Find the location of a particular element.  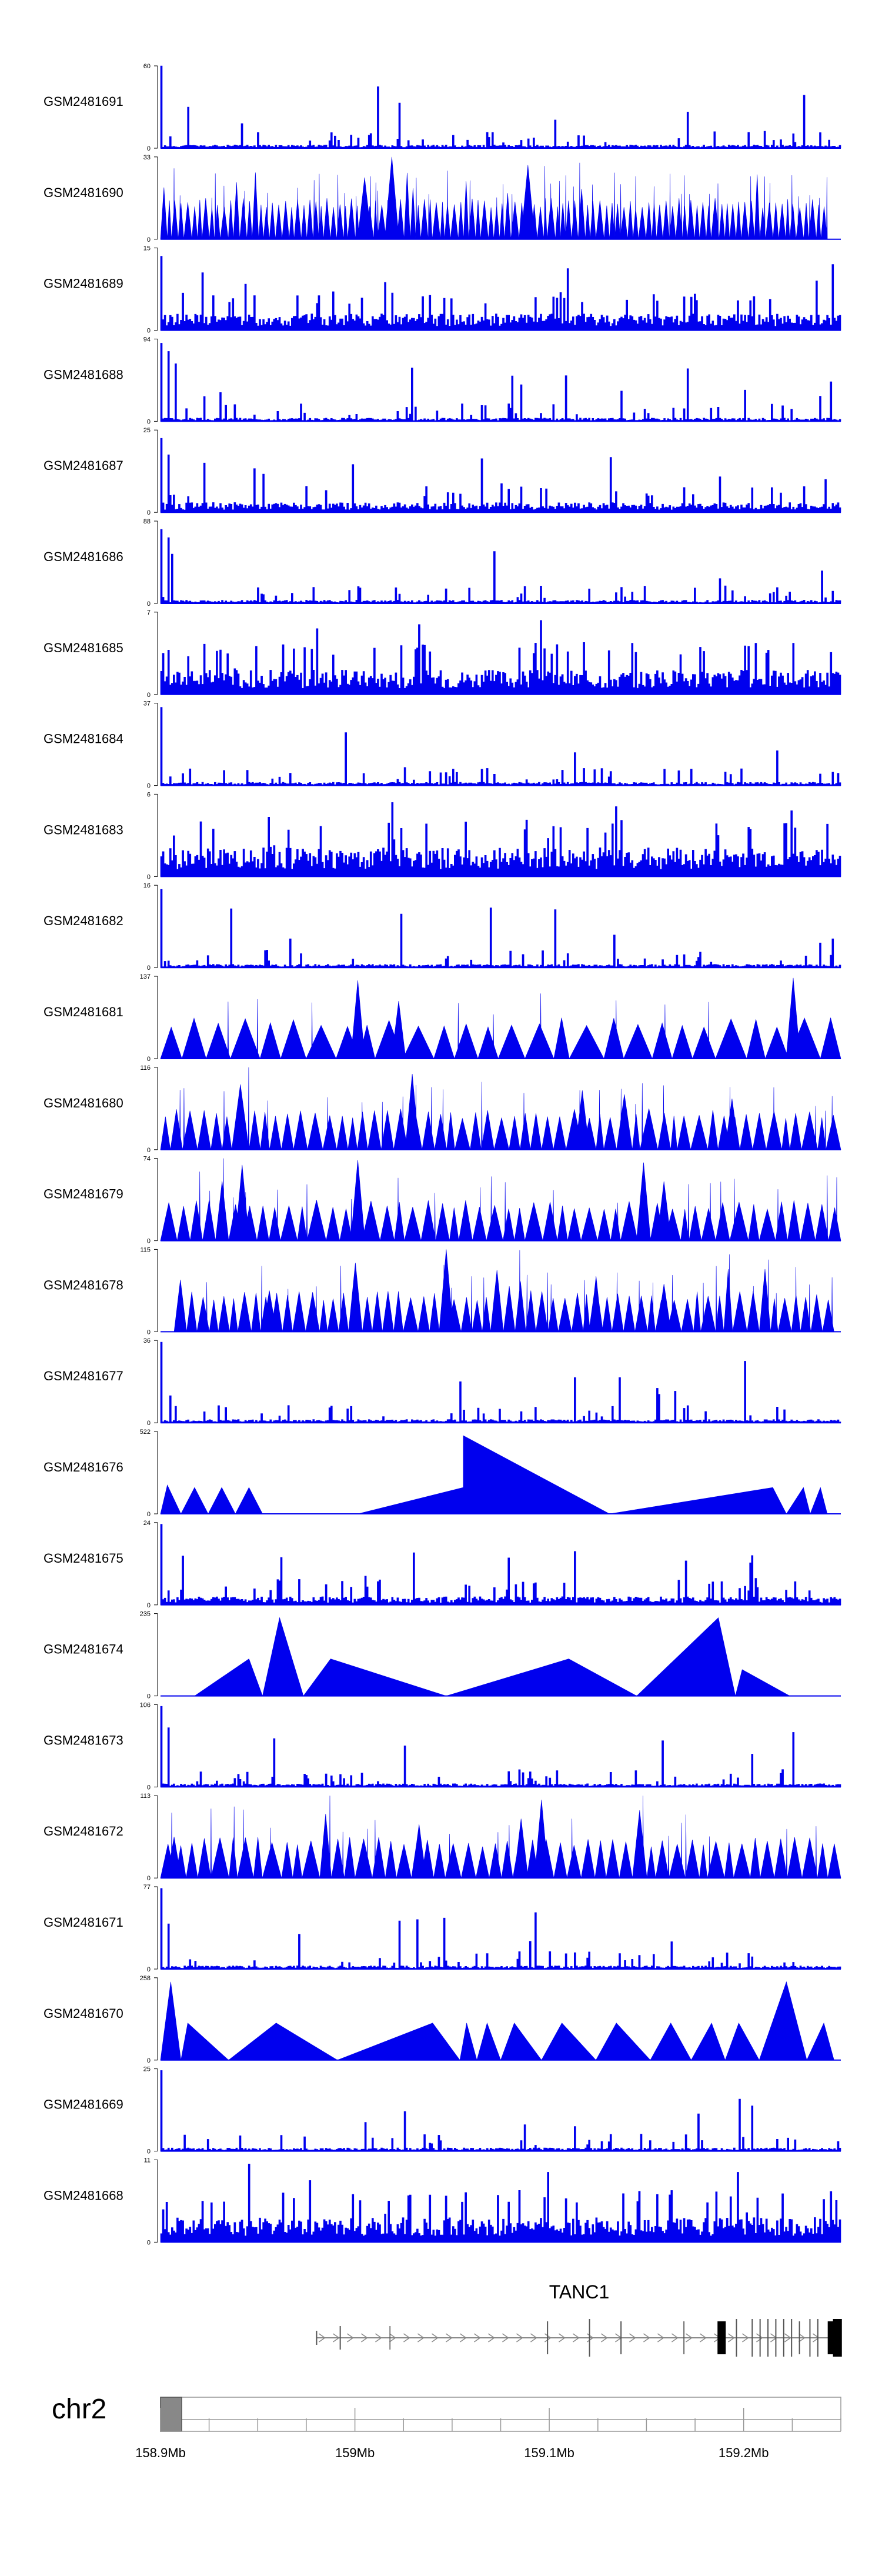

track-sample-label: GSM2481680 is located at coordinates (83, 1103).